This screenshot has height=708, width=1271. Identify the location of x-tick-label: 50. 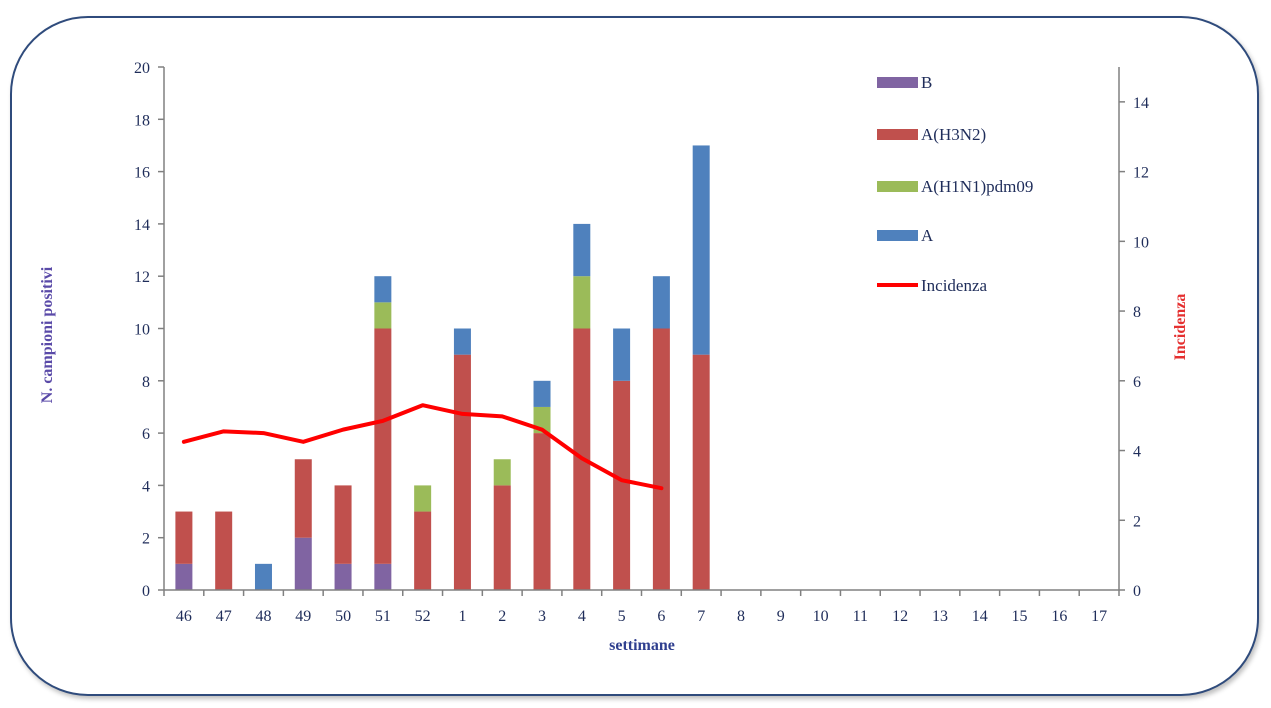
(343, 616).